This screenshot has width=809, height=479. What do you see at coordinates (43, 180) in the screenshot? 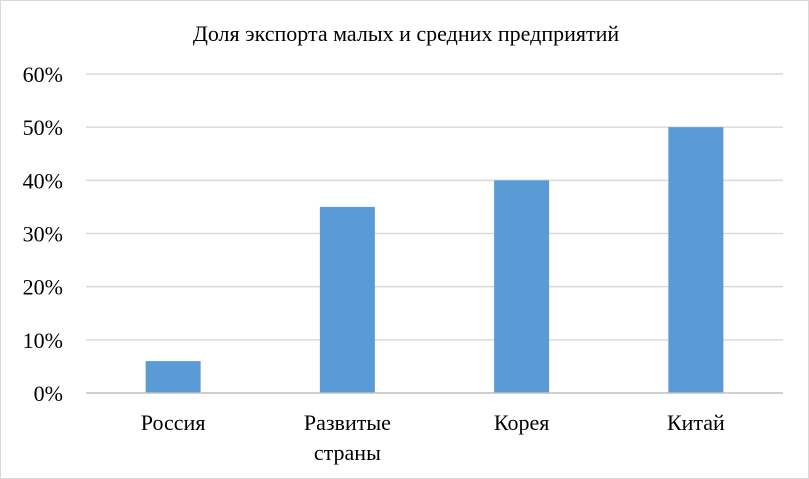
I see `y-tick-label: 40%` at bounding box center [43, 180].